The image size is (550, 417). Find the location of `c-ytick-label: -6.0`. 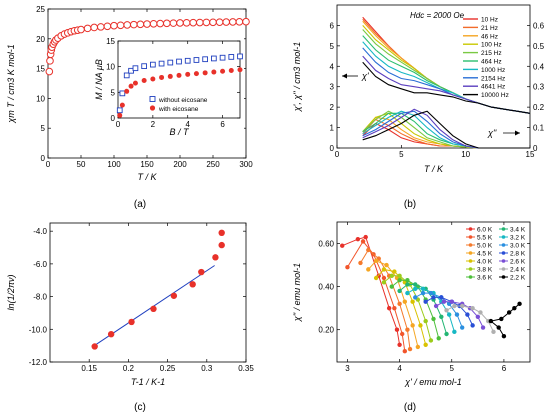

c-ytick-label: -6.0 is located at coordinates (40, 264).